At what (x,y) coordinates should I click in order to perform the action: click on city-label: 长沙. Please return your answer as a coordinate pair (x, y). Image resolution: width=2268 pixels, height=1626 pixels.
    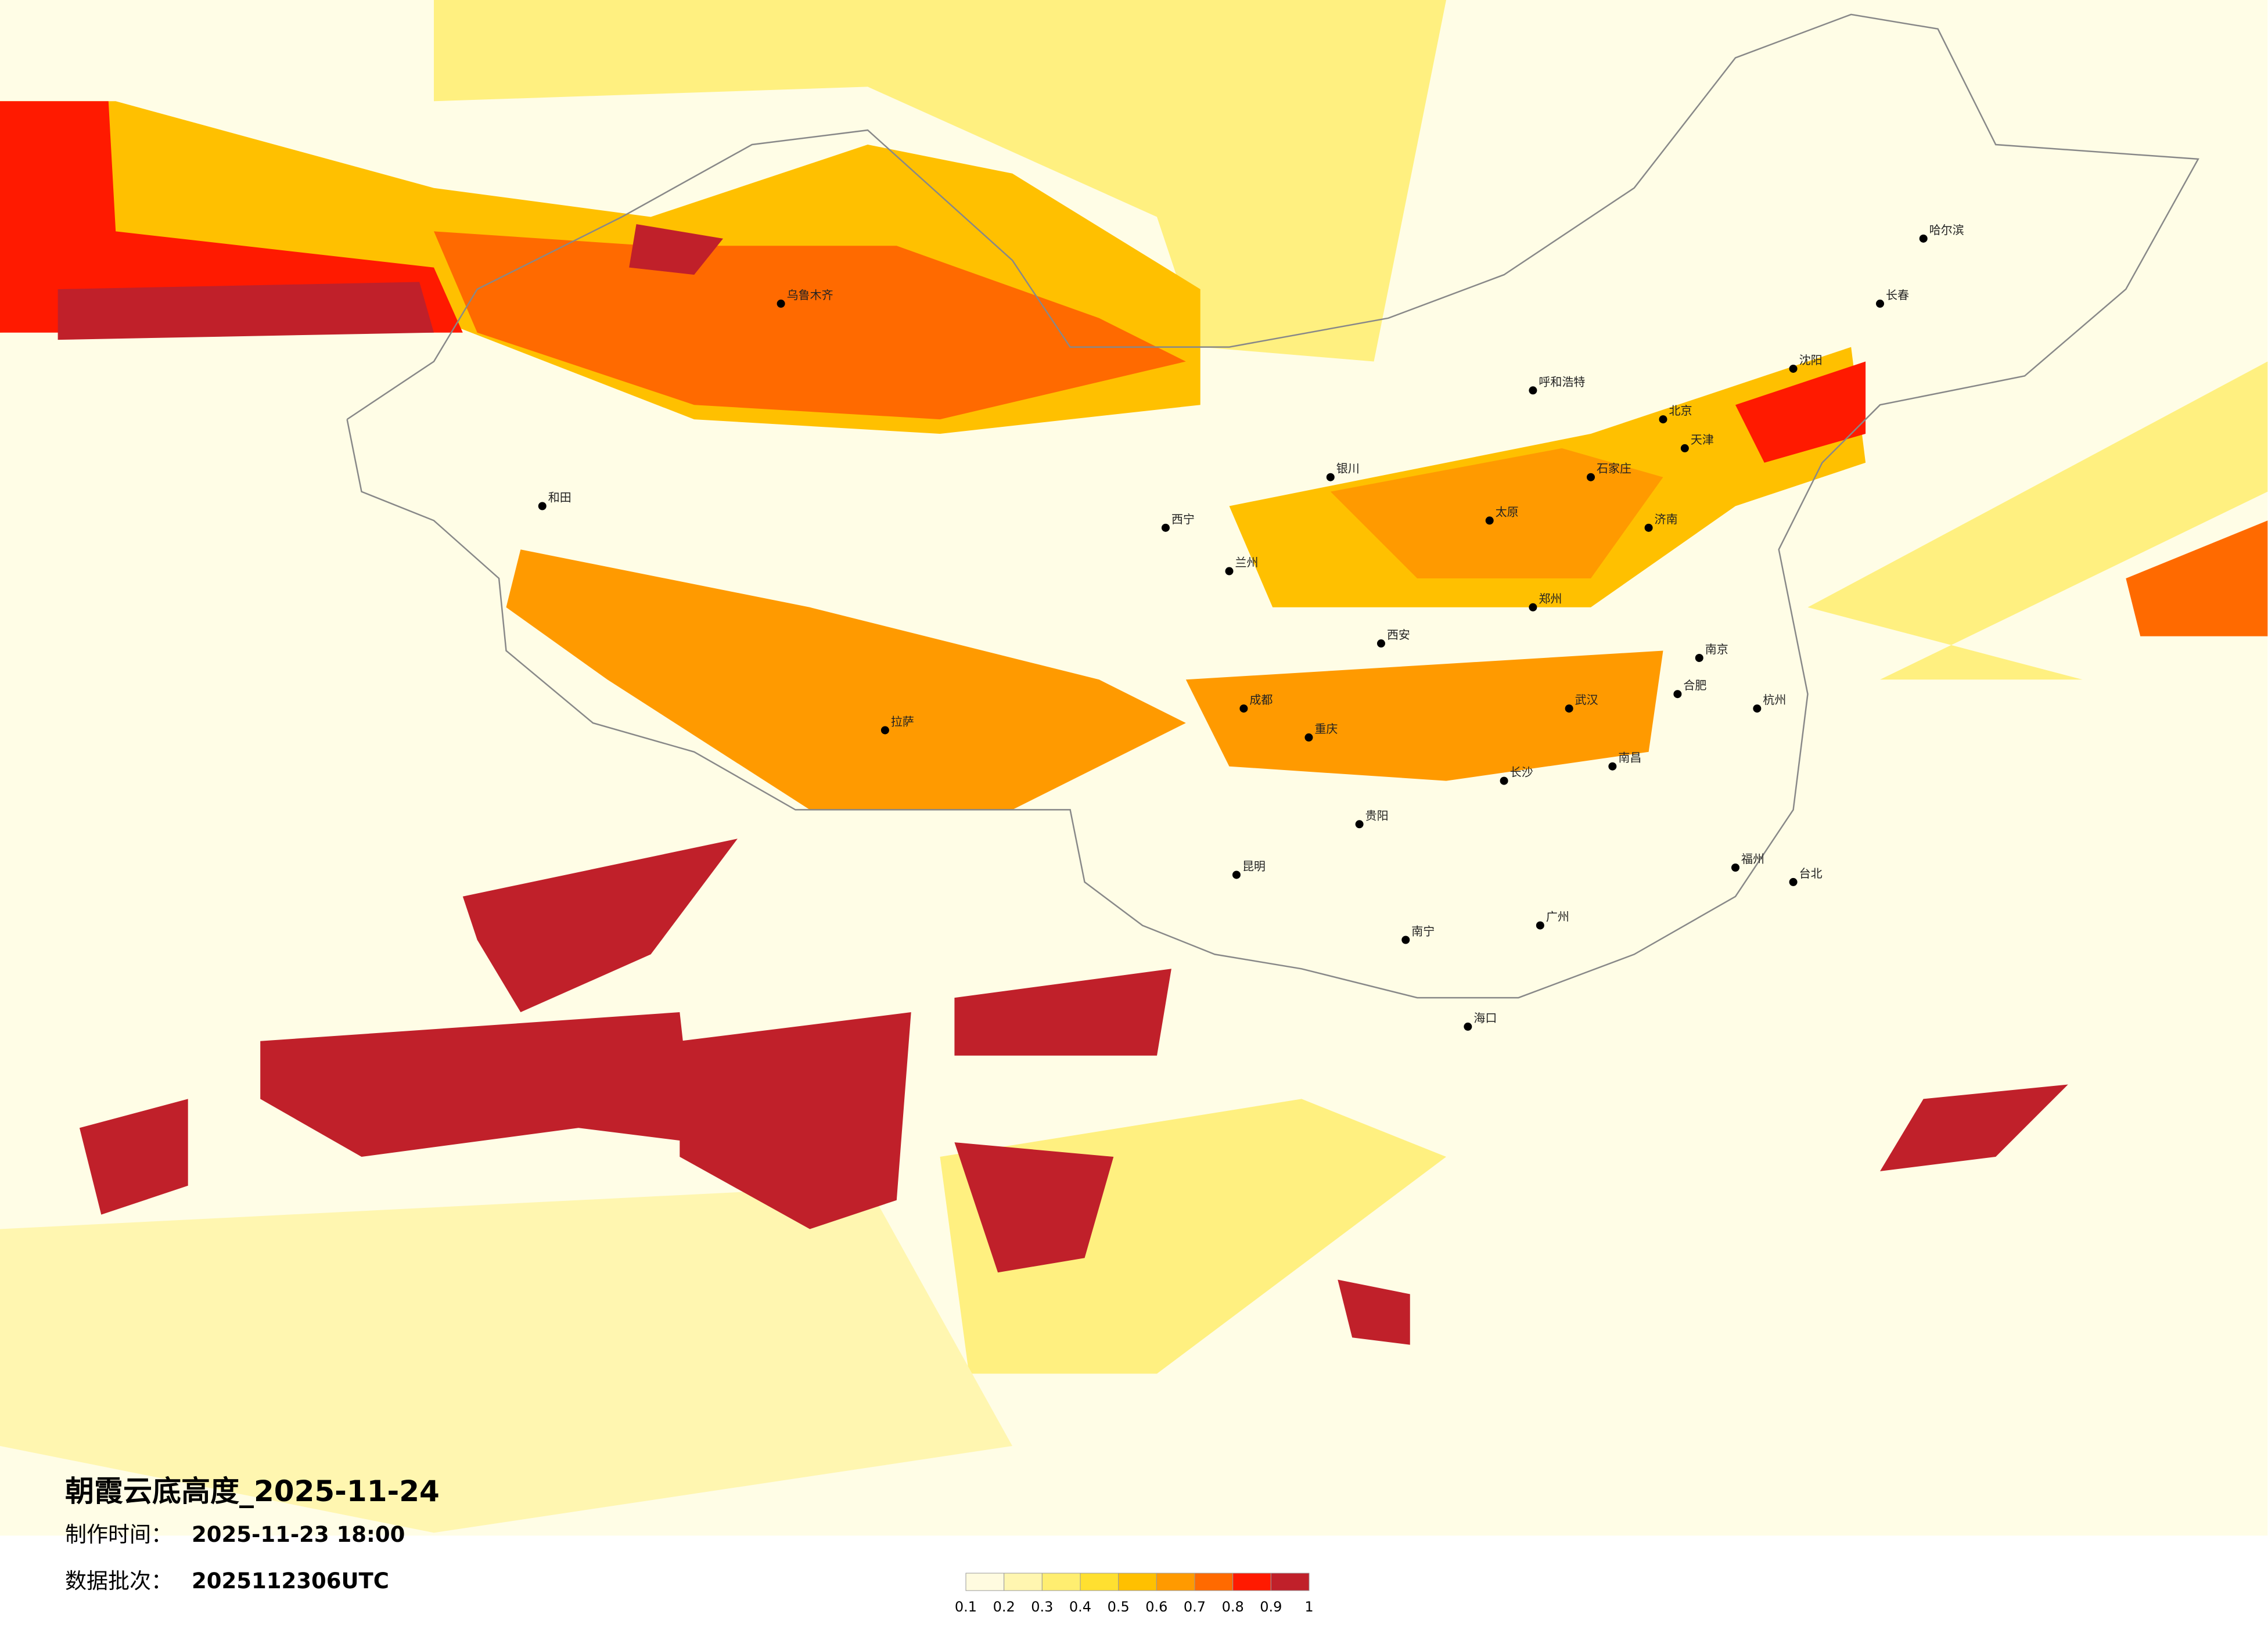
    Looking at the image, I should click on (1521, 772).